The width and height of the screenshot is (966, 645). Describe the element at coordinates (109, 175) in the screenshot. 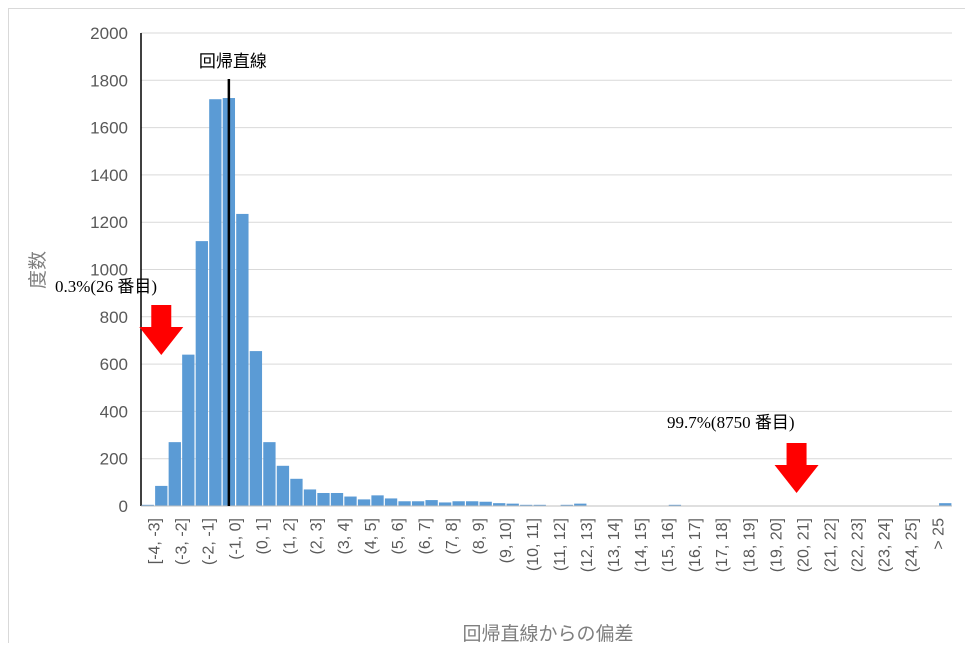

I see `y-tick-label: 1400` at that location.